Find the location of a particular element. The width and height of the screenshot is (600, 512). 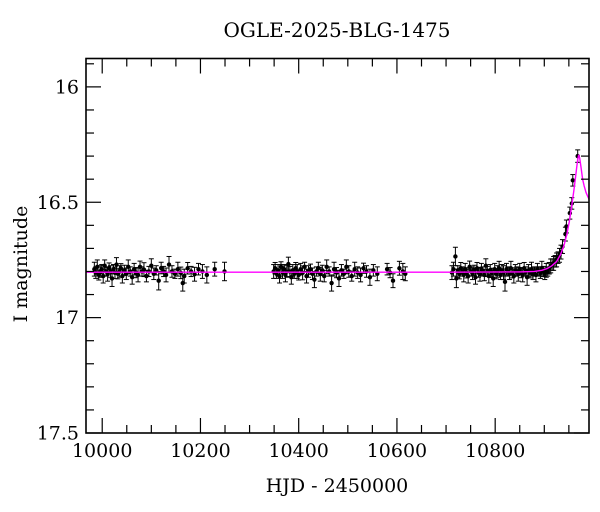

y-tick-labels: 16 16.5 17 17.5 is located at coordinates (58, 260).